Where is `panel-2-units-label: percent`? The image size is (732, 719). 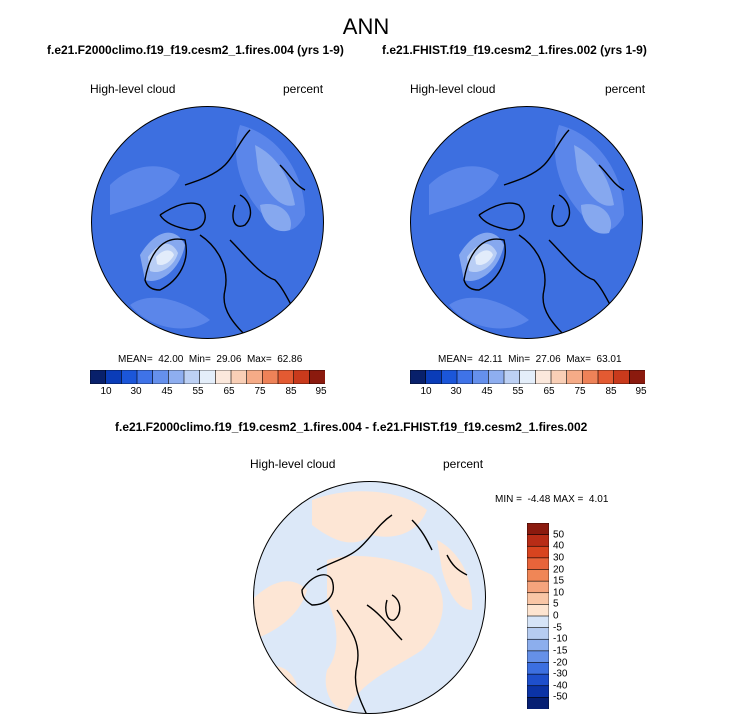 panel-2-units-label: percent is located at coordinates (625, 89).